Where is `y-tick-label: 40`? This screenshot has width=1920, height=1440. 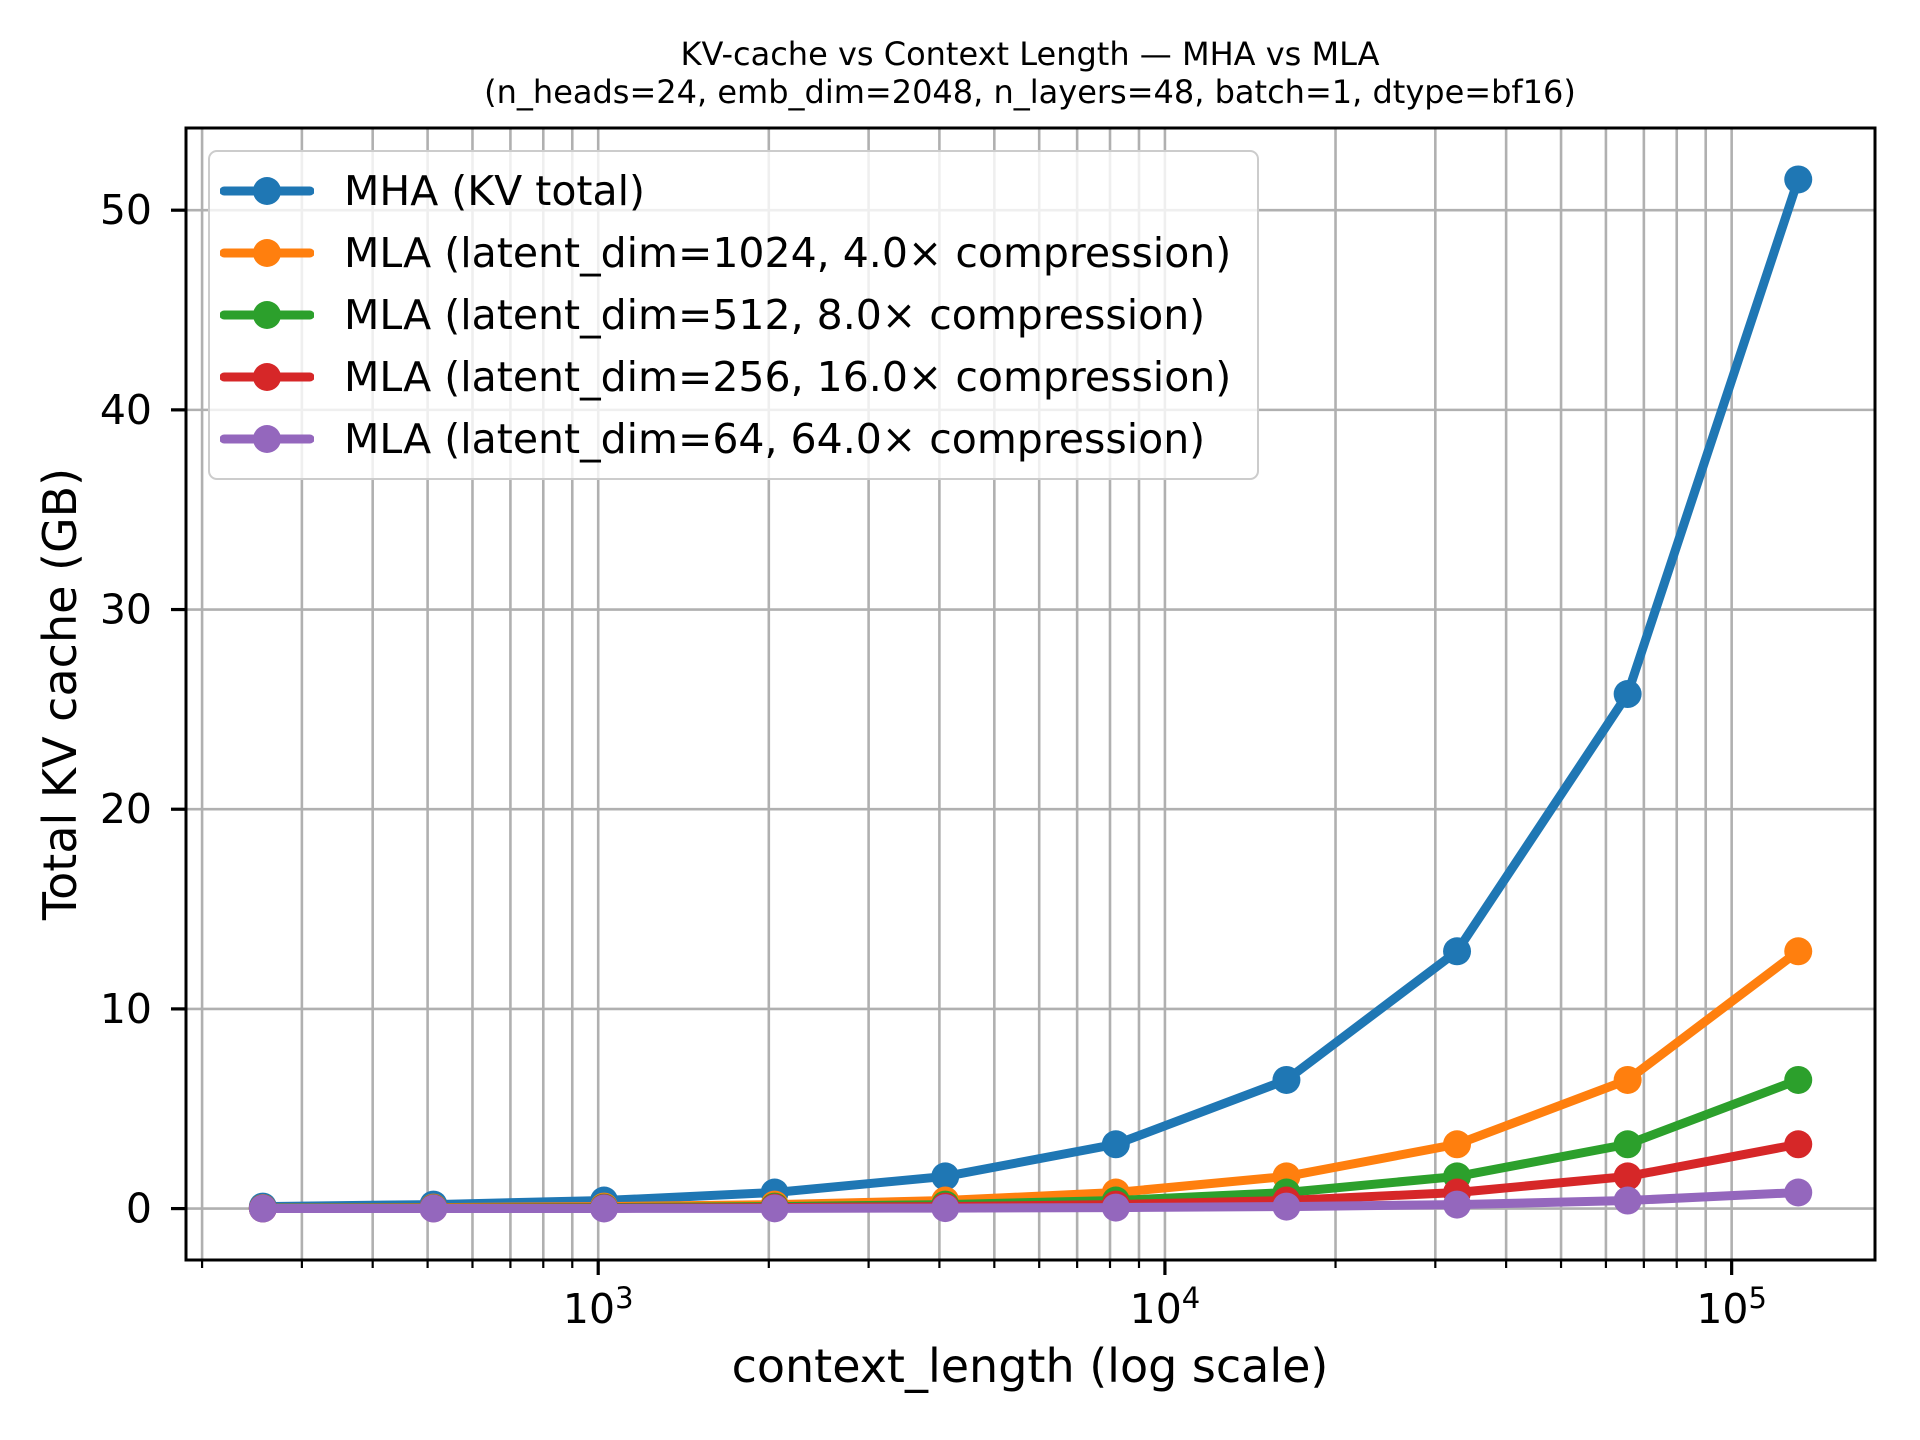
y-tick-label: 40 is located at coordinates (126, 410).